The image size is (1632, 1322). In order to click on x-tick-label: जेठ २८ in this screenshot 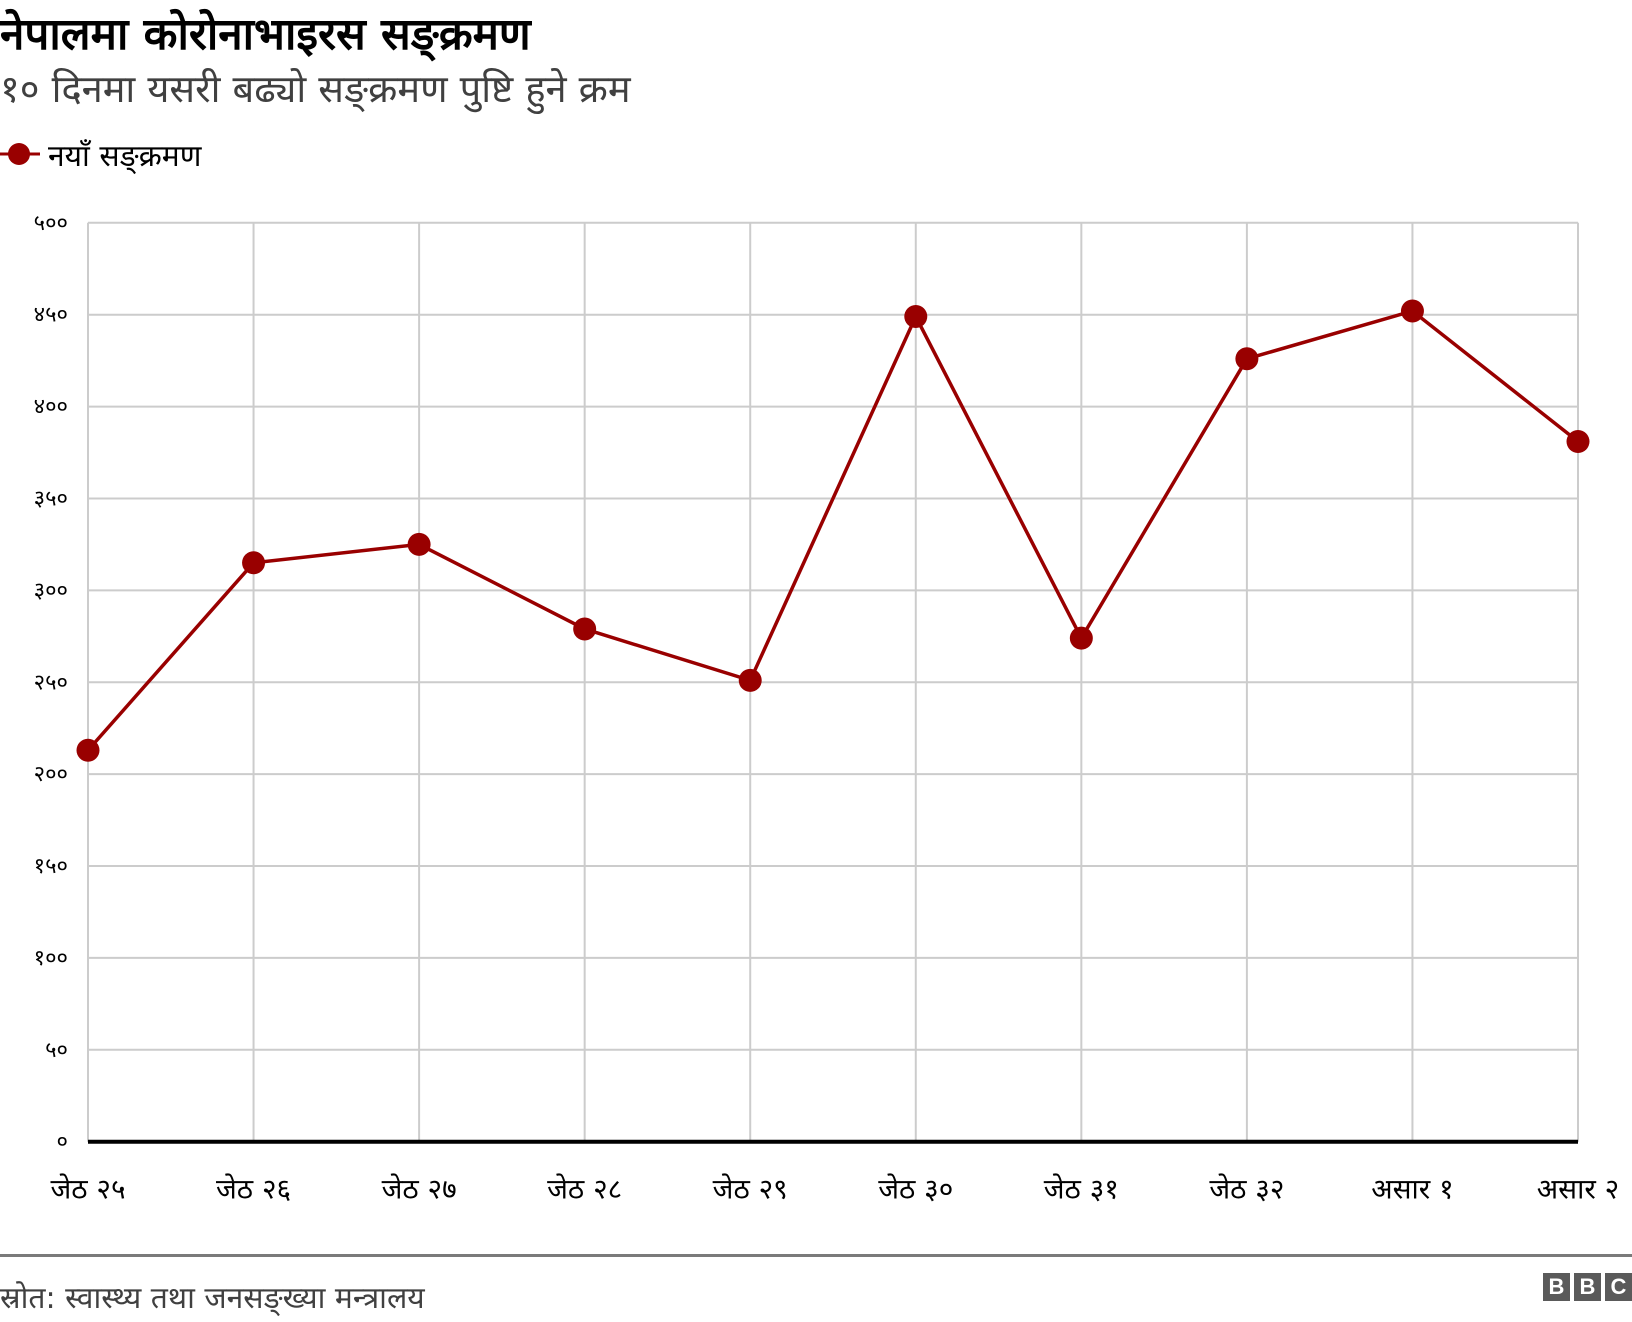, I will do `click(584, 1189)`.